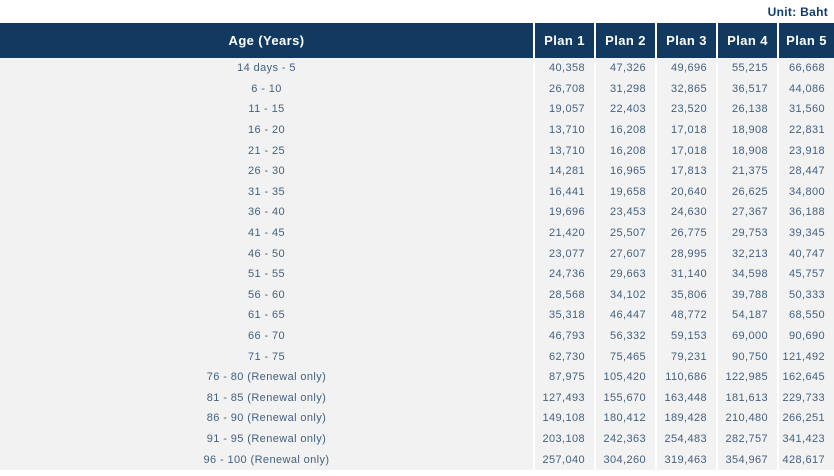 The width and height of the screenshot is (834, 476). Describe the element at coordinates (805, 377) in the screenshot. I see `price-cell: 162,645` at that location.